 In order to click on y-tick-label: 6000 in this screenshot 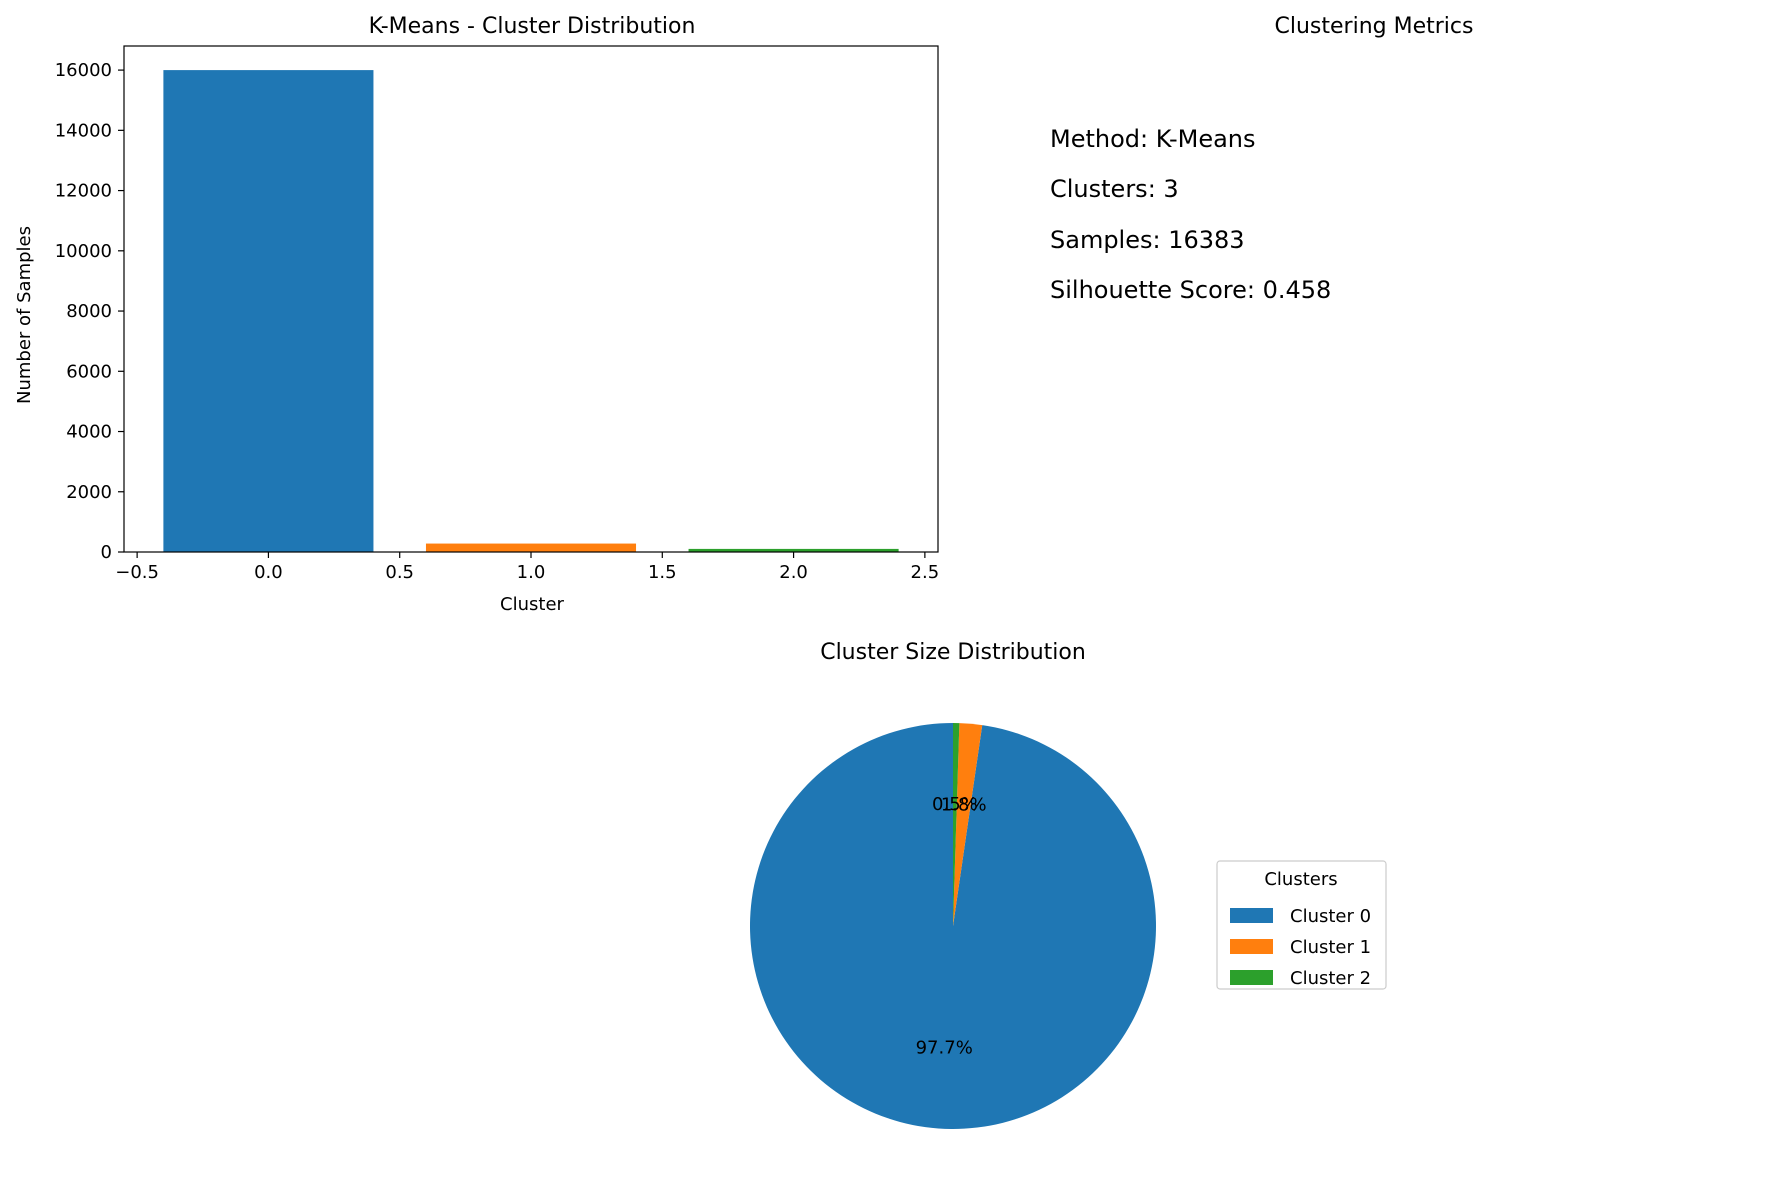, I will do `click(89, 371)`.